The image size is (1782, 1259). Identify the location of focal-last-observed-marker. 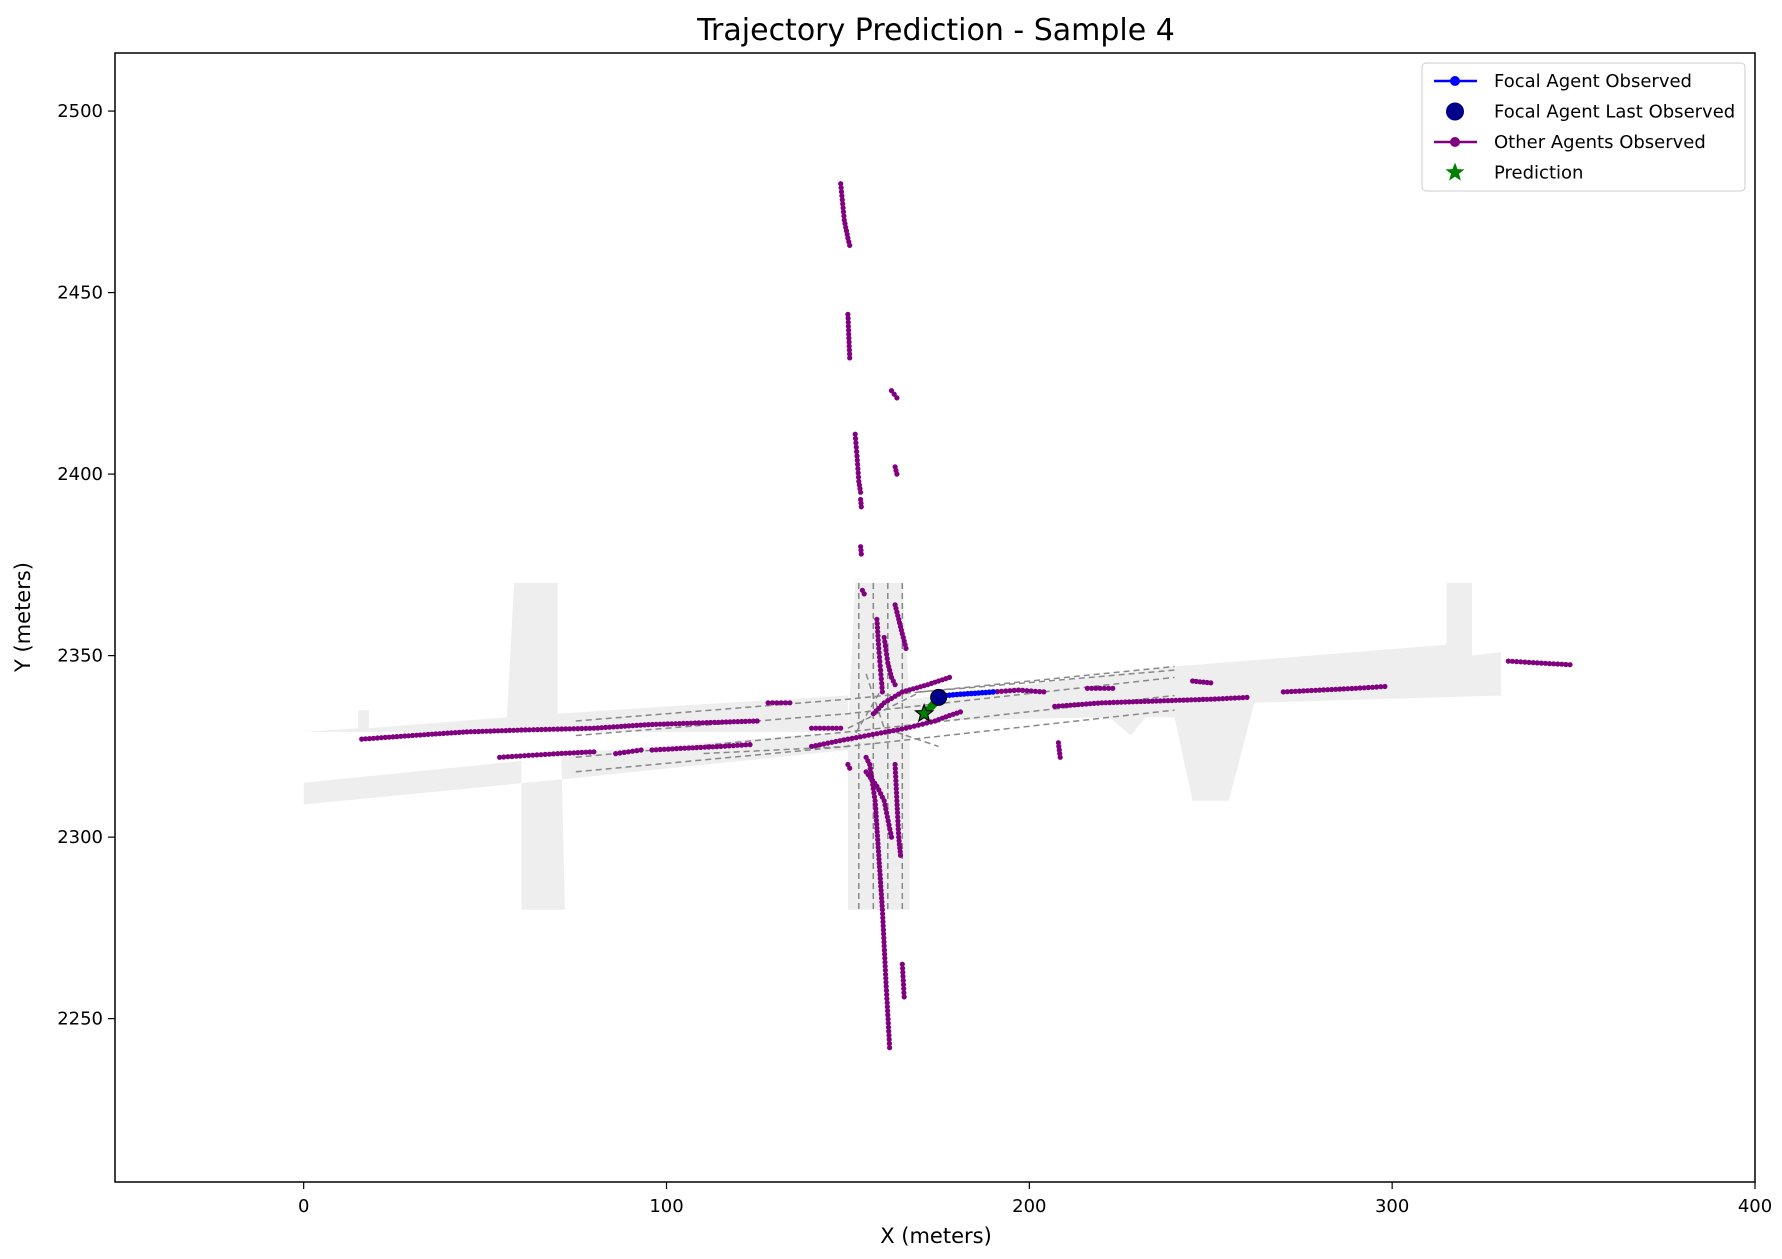
(939, 697).